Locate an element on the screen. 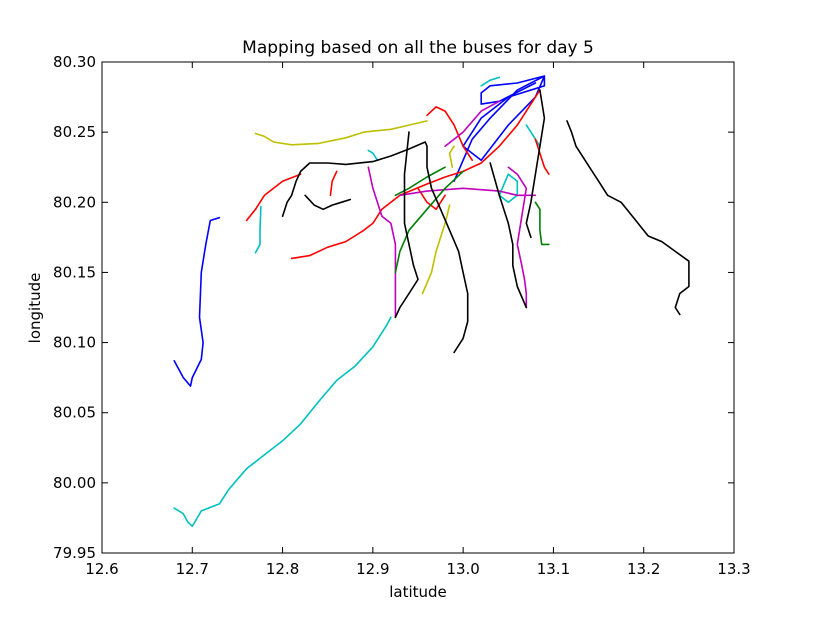 Image resolution: width=815 pixels, height=619 pixels. x-tick-label: 13.0 is located at coordinates (462, 569).